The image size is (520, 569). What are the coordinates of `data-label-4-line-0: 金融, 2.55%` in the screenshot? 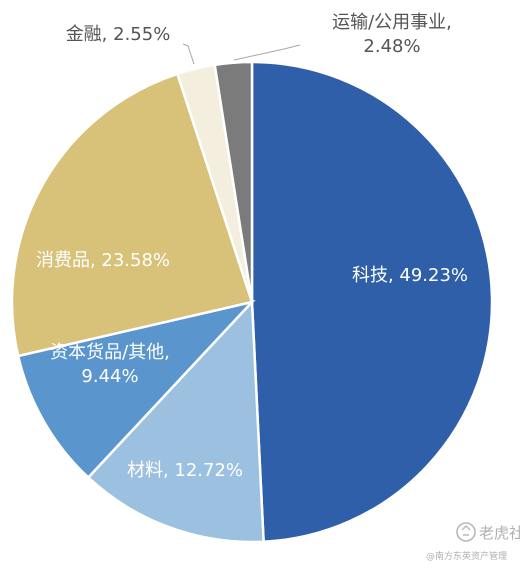 It's located at (118, 34).